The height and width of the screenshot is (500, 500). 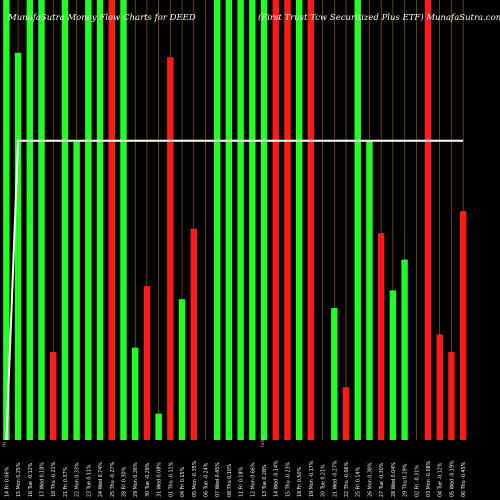 What do you see at coordinates (101, 479) in the screenshot?
I see `x-tick-label: 24 Wed 0.74%` at bounding box center [101, 479].